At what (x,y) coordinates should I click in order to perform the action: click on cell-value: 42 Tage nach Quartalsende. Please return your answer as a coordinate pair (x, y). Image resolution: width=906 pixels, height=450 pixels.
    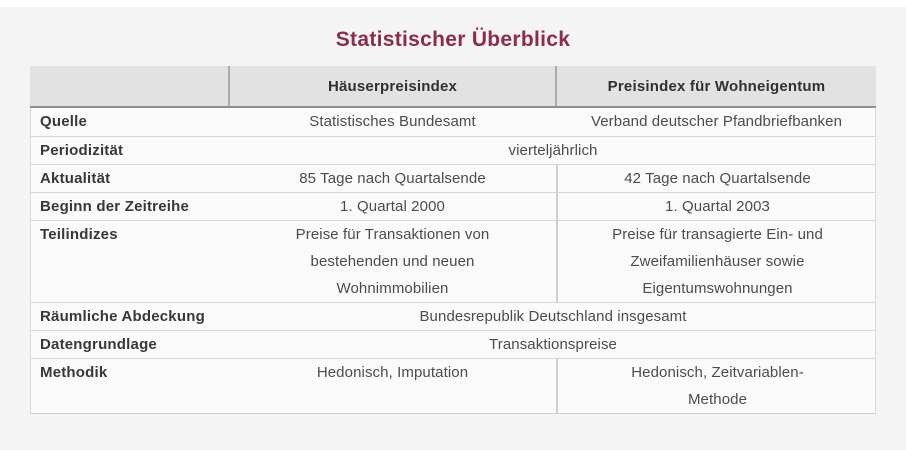
    Looking at the image, I should click on (716, 178).